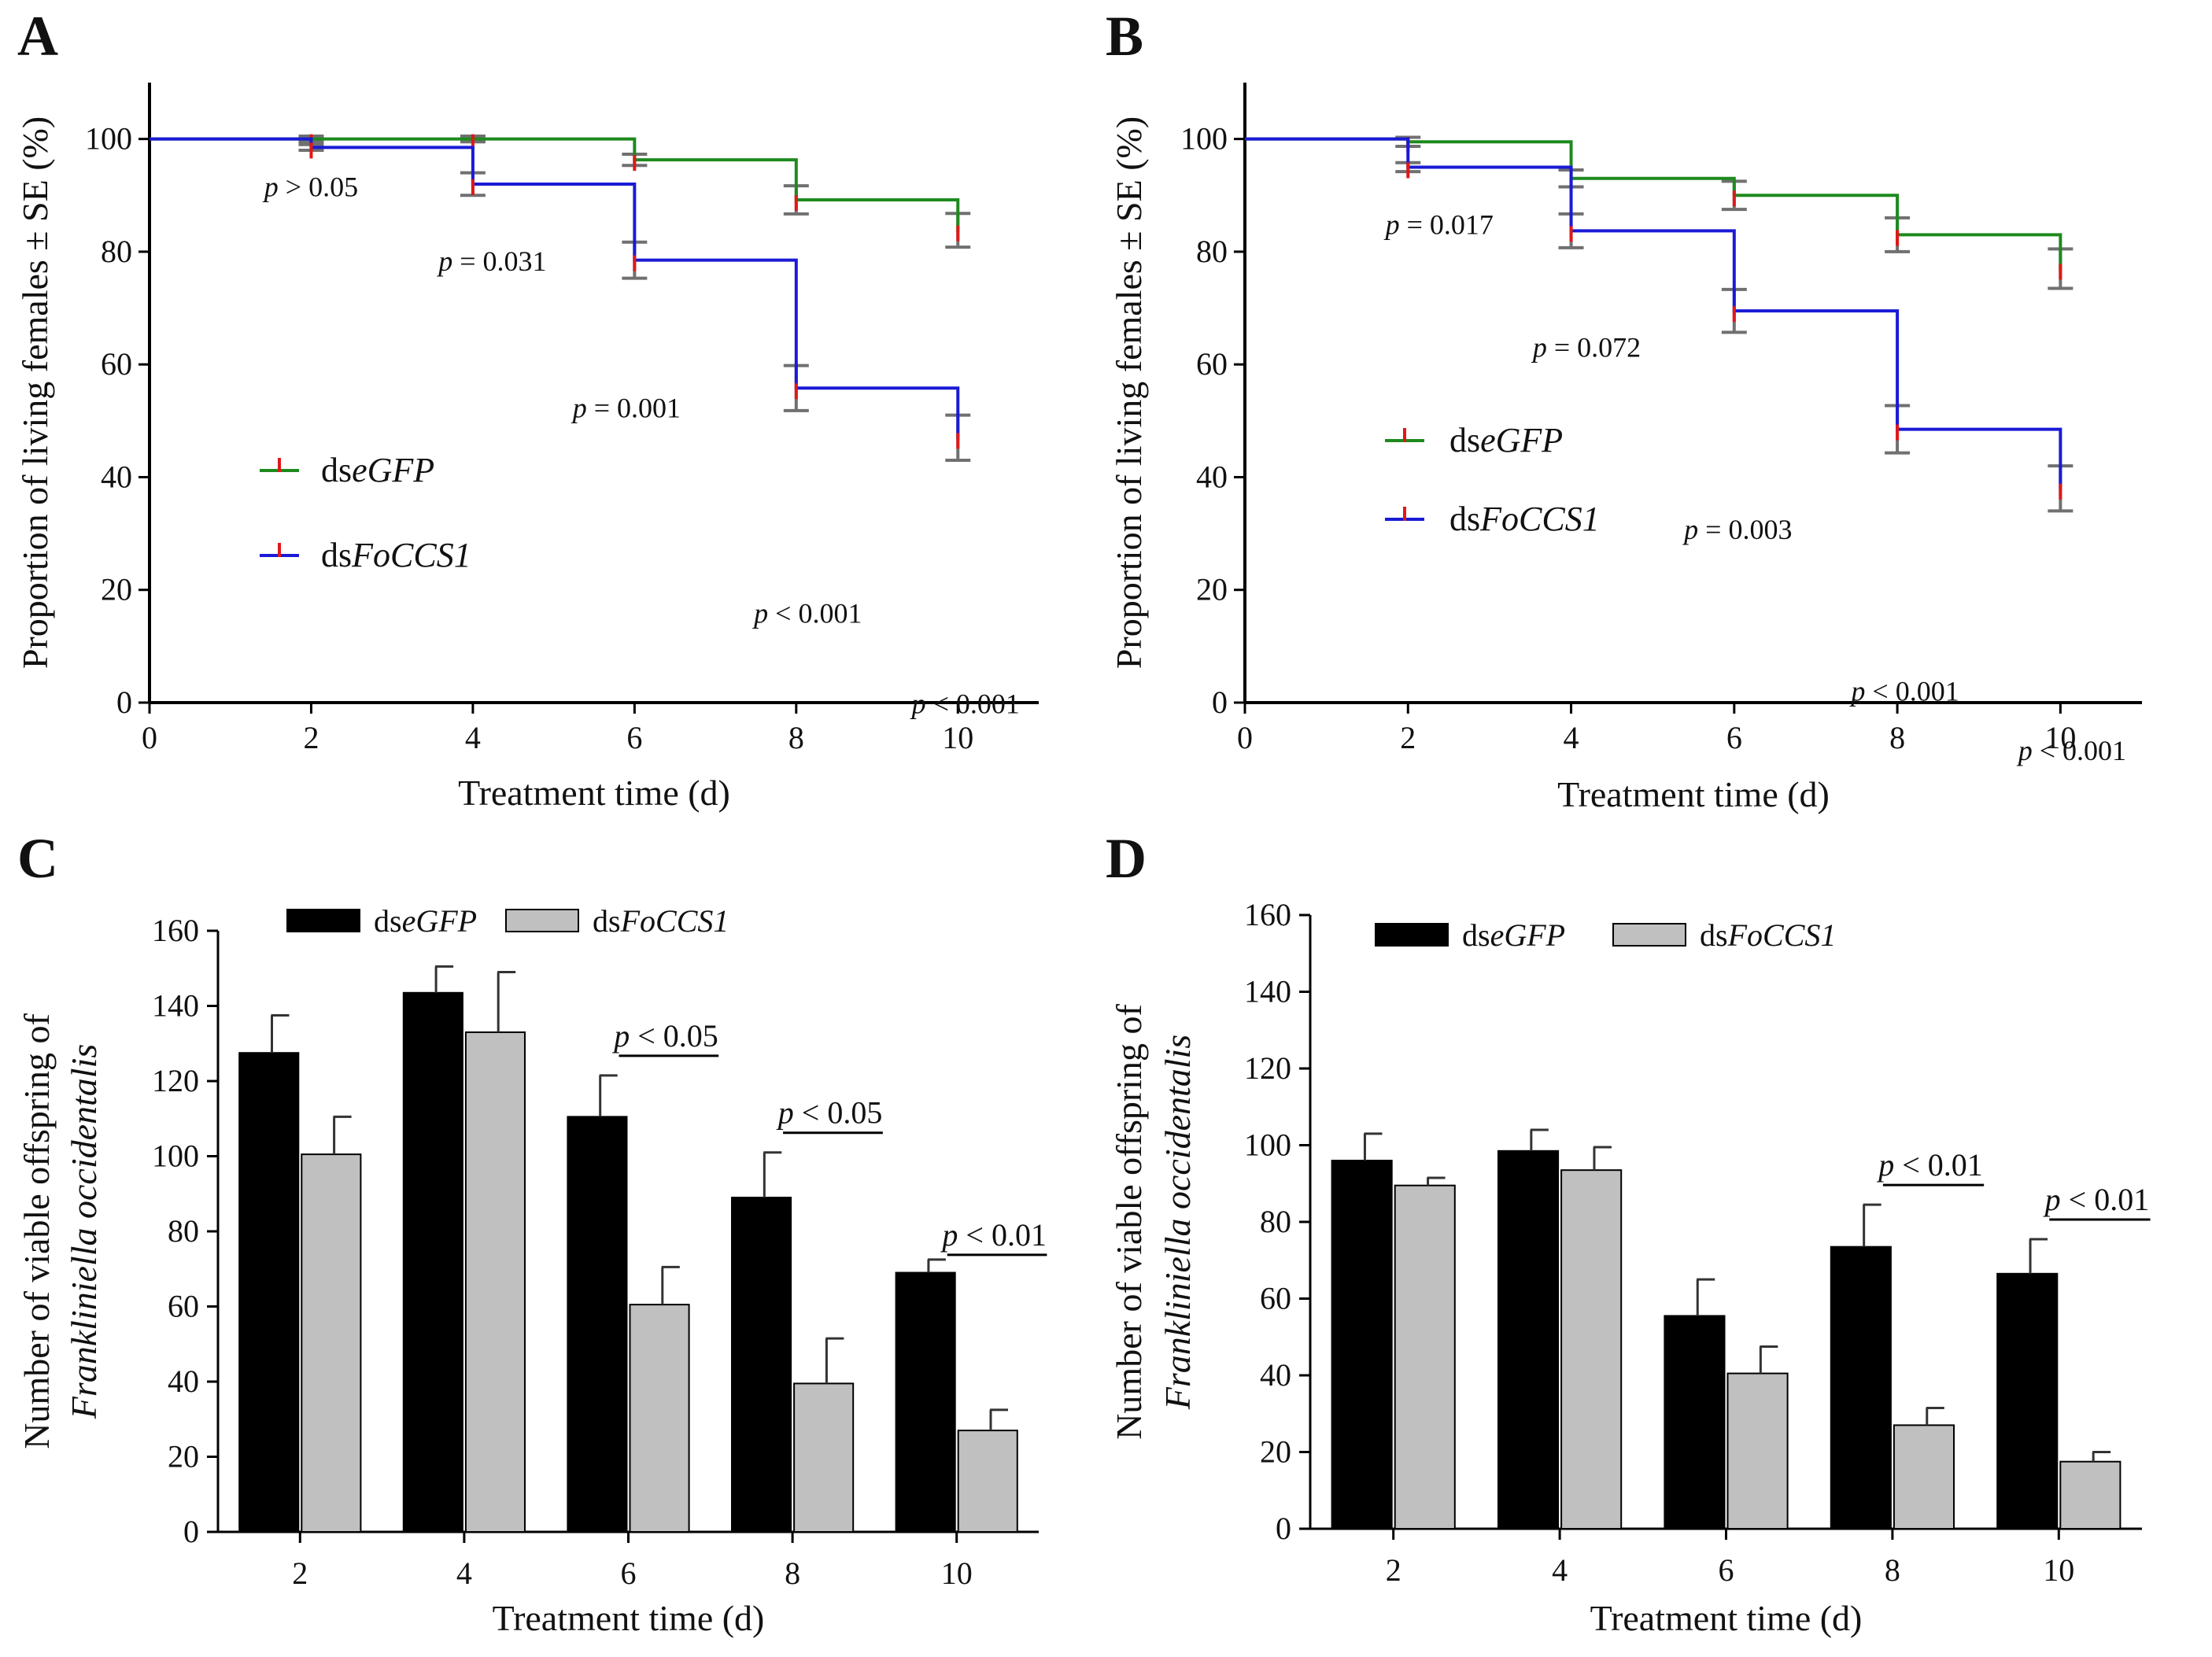  Describe the element at coordinates (1126, 859) in the screenshot. I see `panel-letter-D: D` at that location.